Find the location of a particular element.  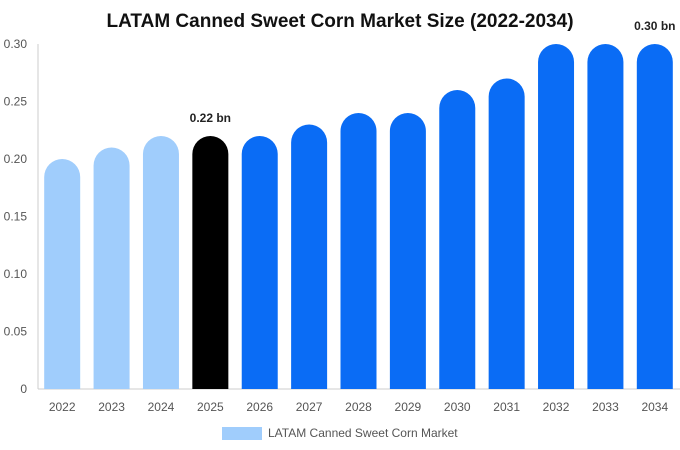

y-tick-label: 0.25 is located at coordinates (16, 102).